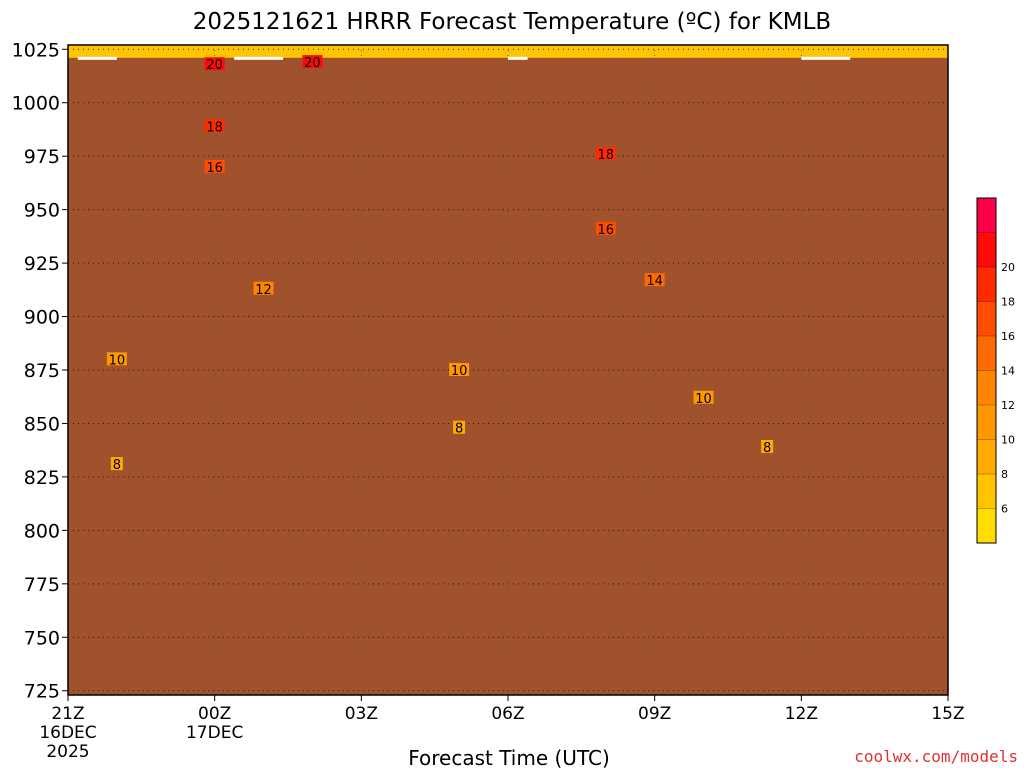 The height and width of the screenshot is (768, 1024). What do you see at coordinates (42, 264) in the screenshot?
I see `y-tick-label: 925` at bounding box center [42, 264].